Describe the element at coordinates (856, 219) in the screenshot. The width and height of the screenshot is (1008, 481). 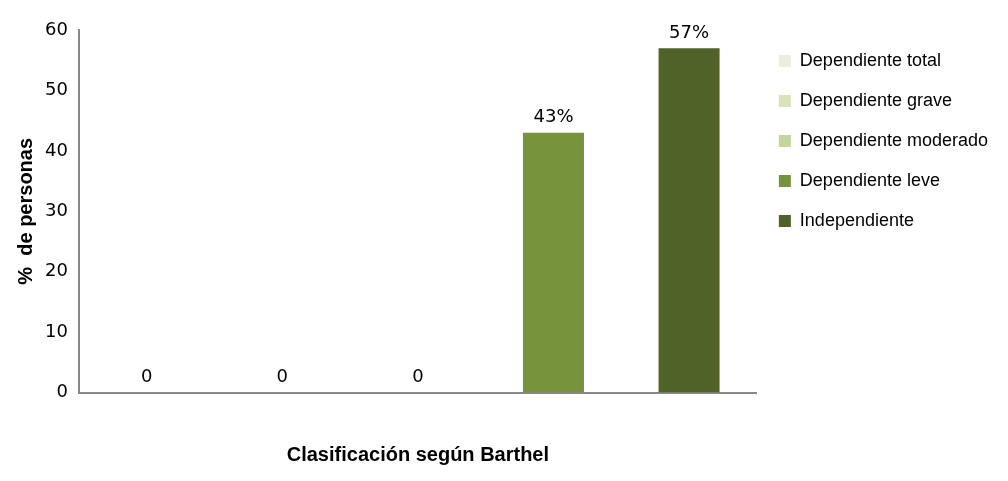
I see `legend-label: Independiente` at that location.